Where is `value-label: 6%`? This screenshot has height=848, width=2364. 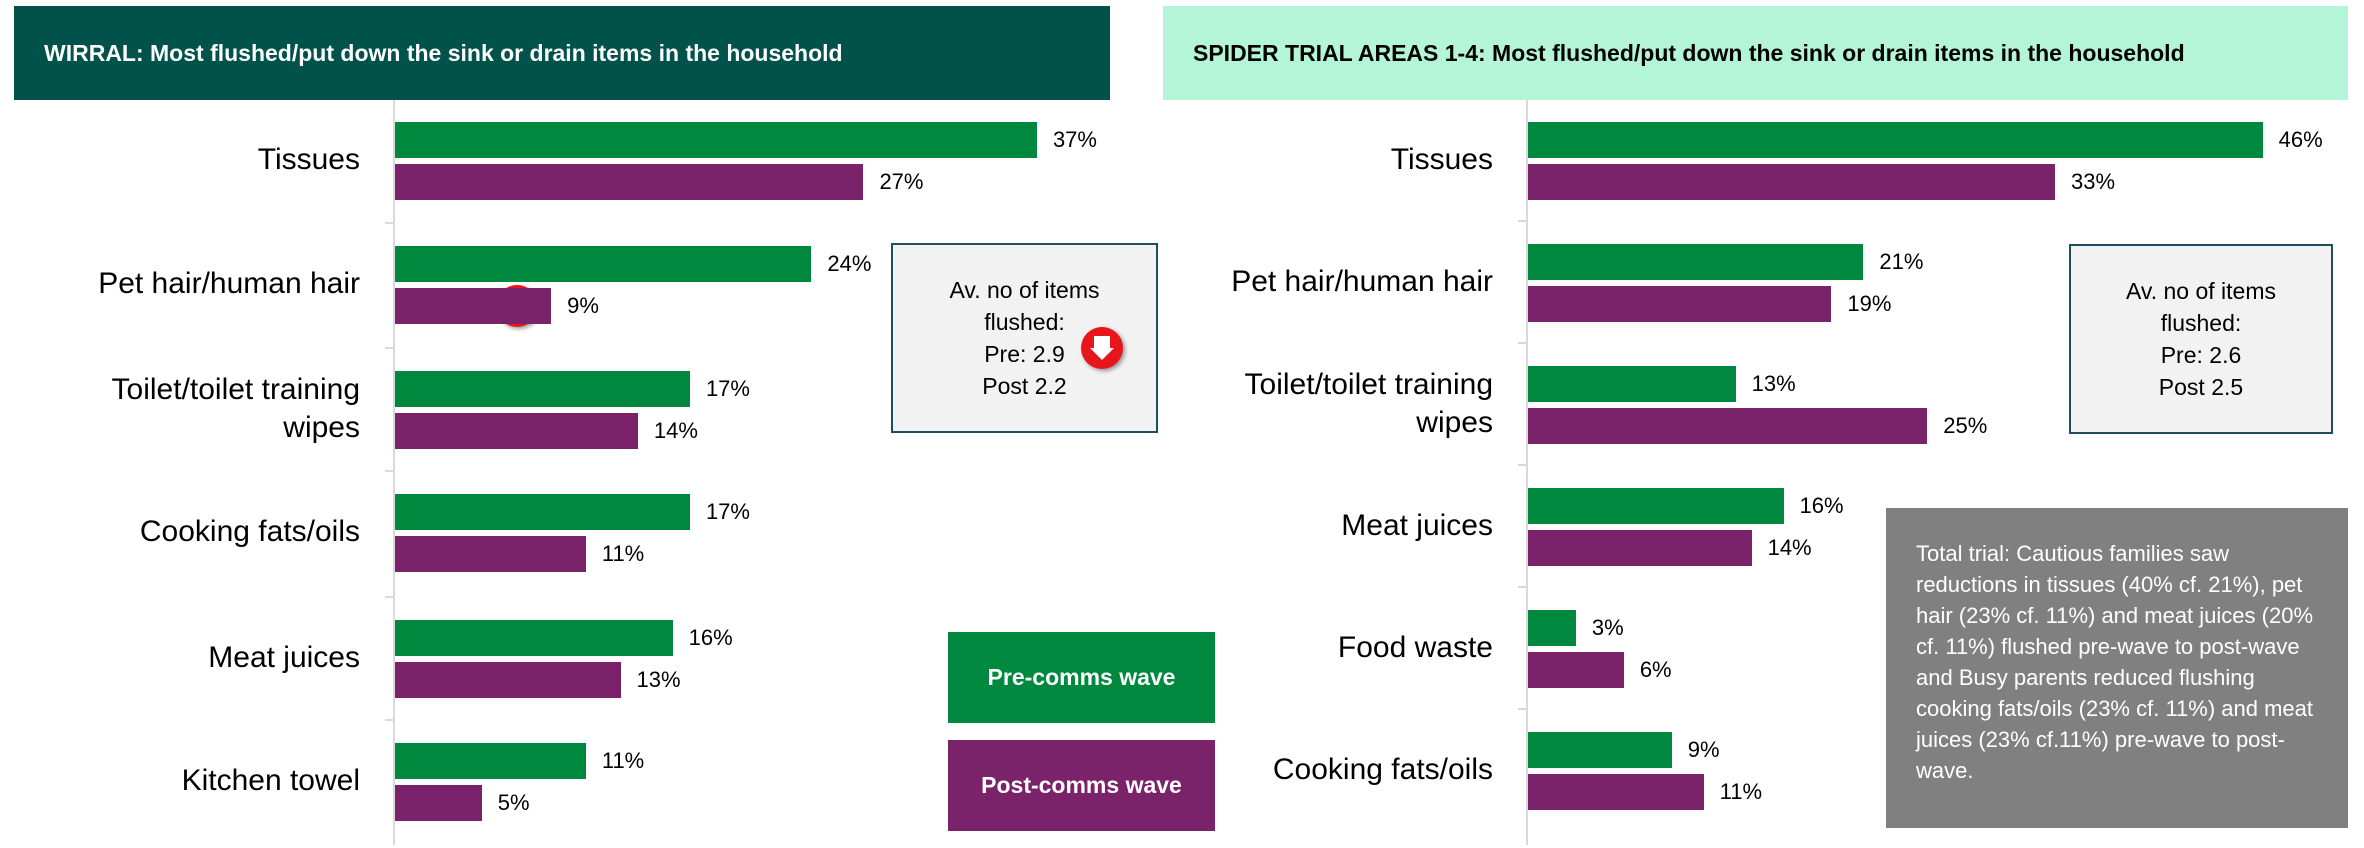 value-label: 6% is located at coordinates (1655, 669).